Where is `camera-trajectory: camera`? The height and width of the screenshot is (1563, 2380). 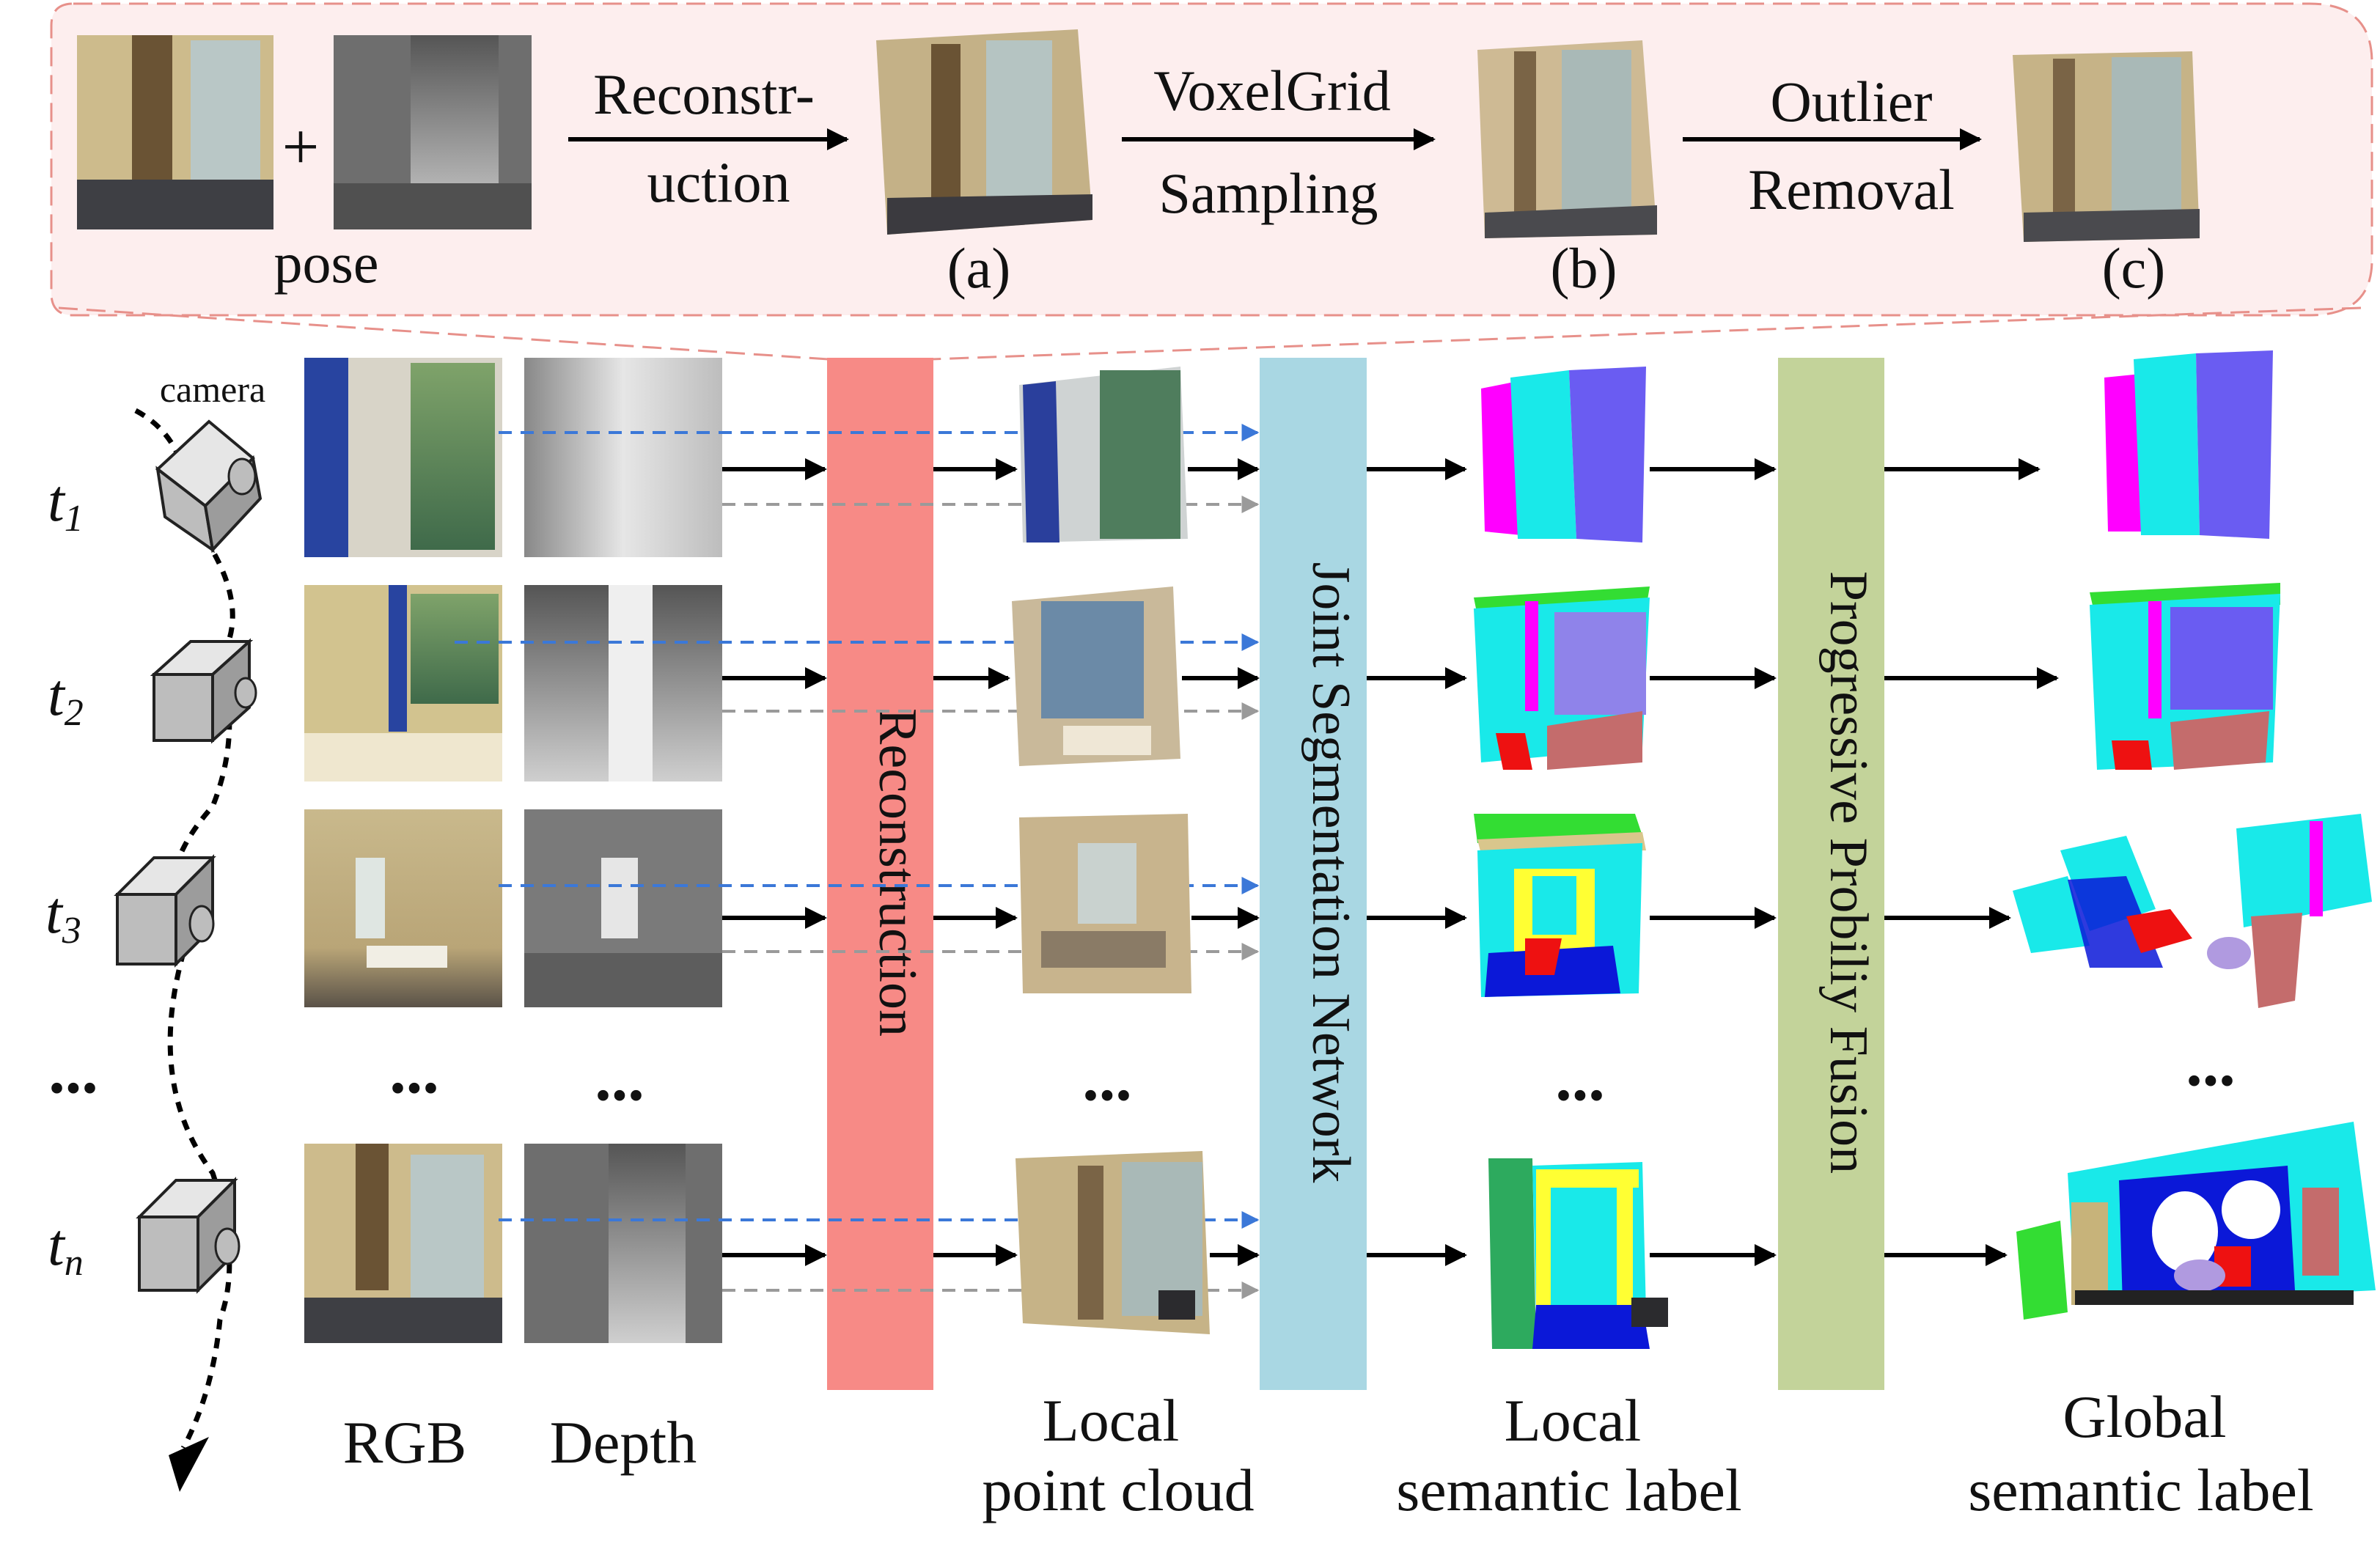
camera-trajectory: camera is located at coordinates (190, 930).